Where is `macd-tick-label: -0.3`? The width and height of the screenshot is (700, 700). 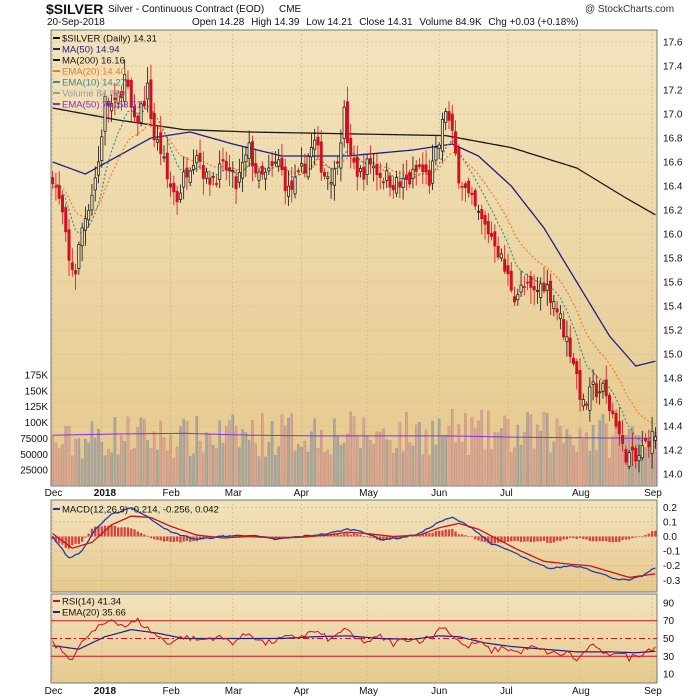 macd-tick-label: -0.3 is located at coordinates (672, 581).